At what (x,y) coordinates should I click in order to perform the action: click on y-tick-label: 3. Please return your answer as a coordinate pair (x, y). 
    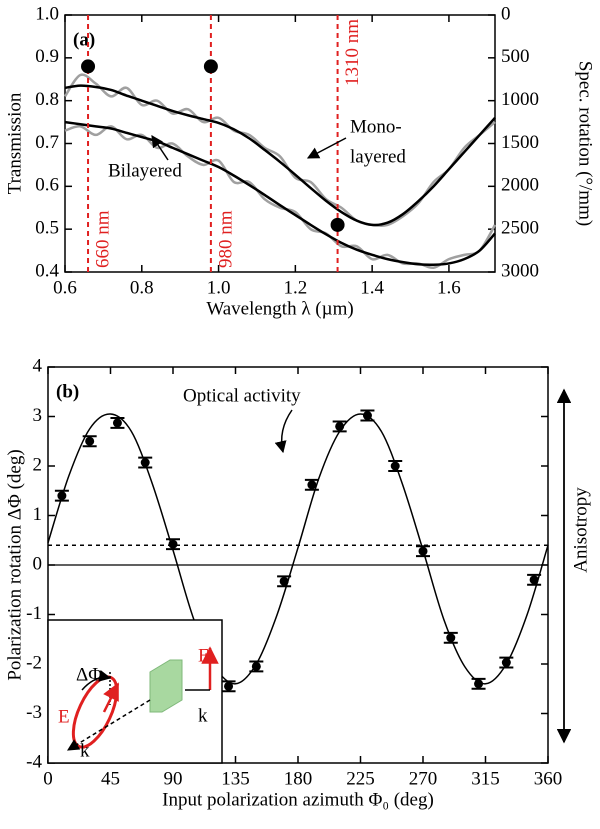
    Looking at the image, I should click on (38, 415).